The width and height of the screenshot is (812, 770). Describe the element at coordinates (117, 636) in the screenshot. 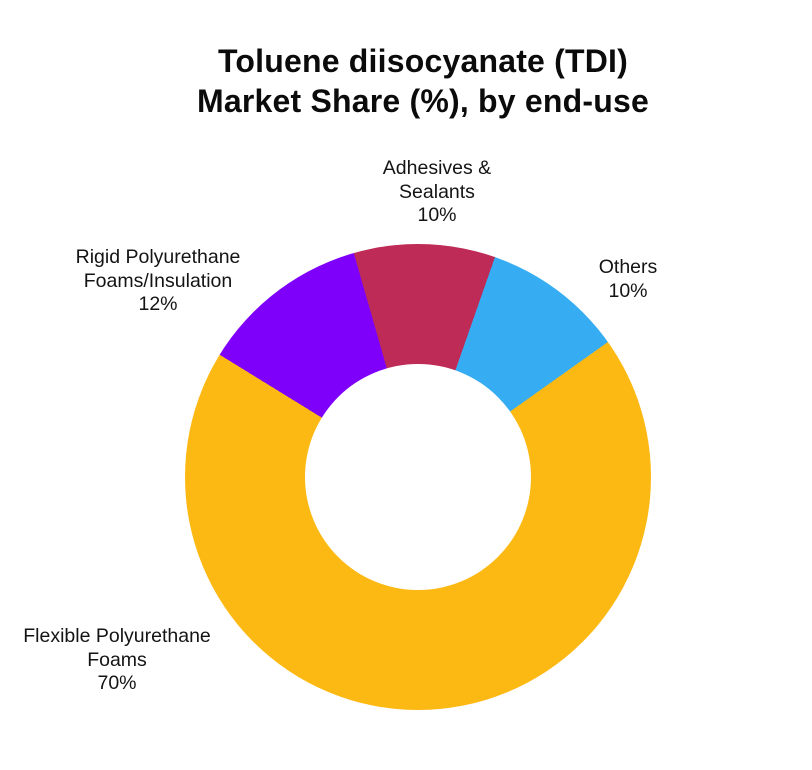

I see `callout-label-line: Flexible Polyurethane` at that location.